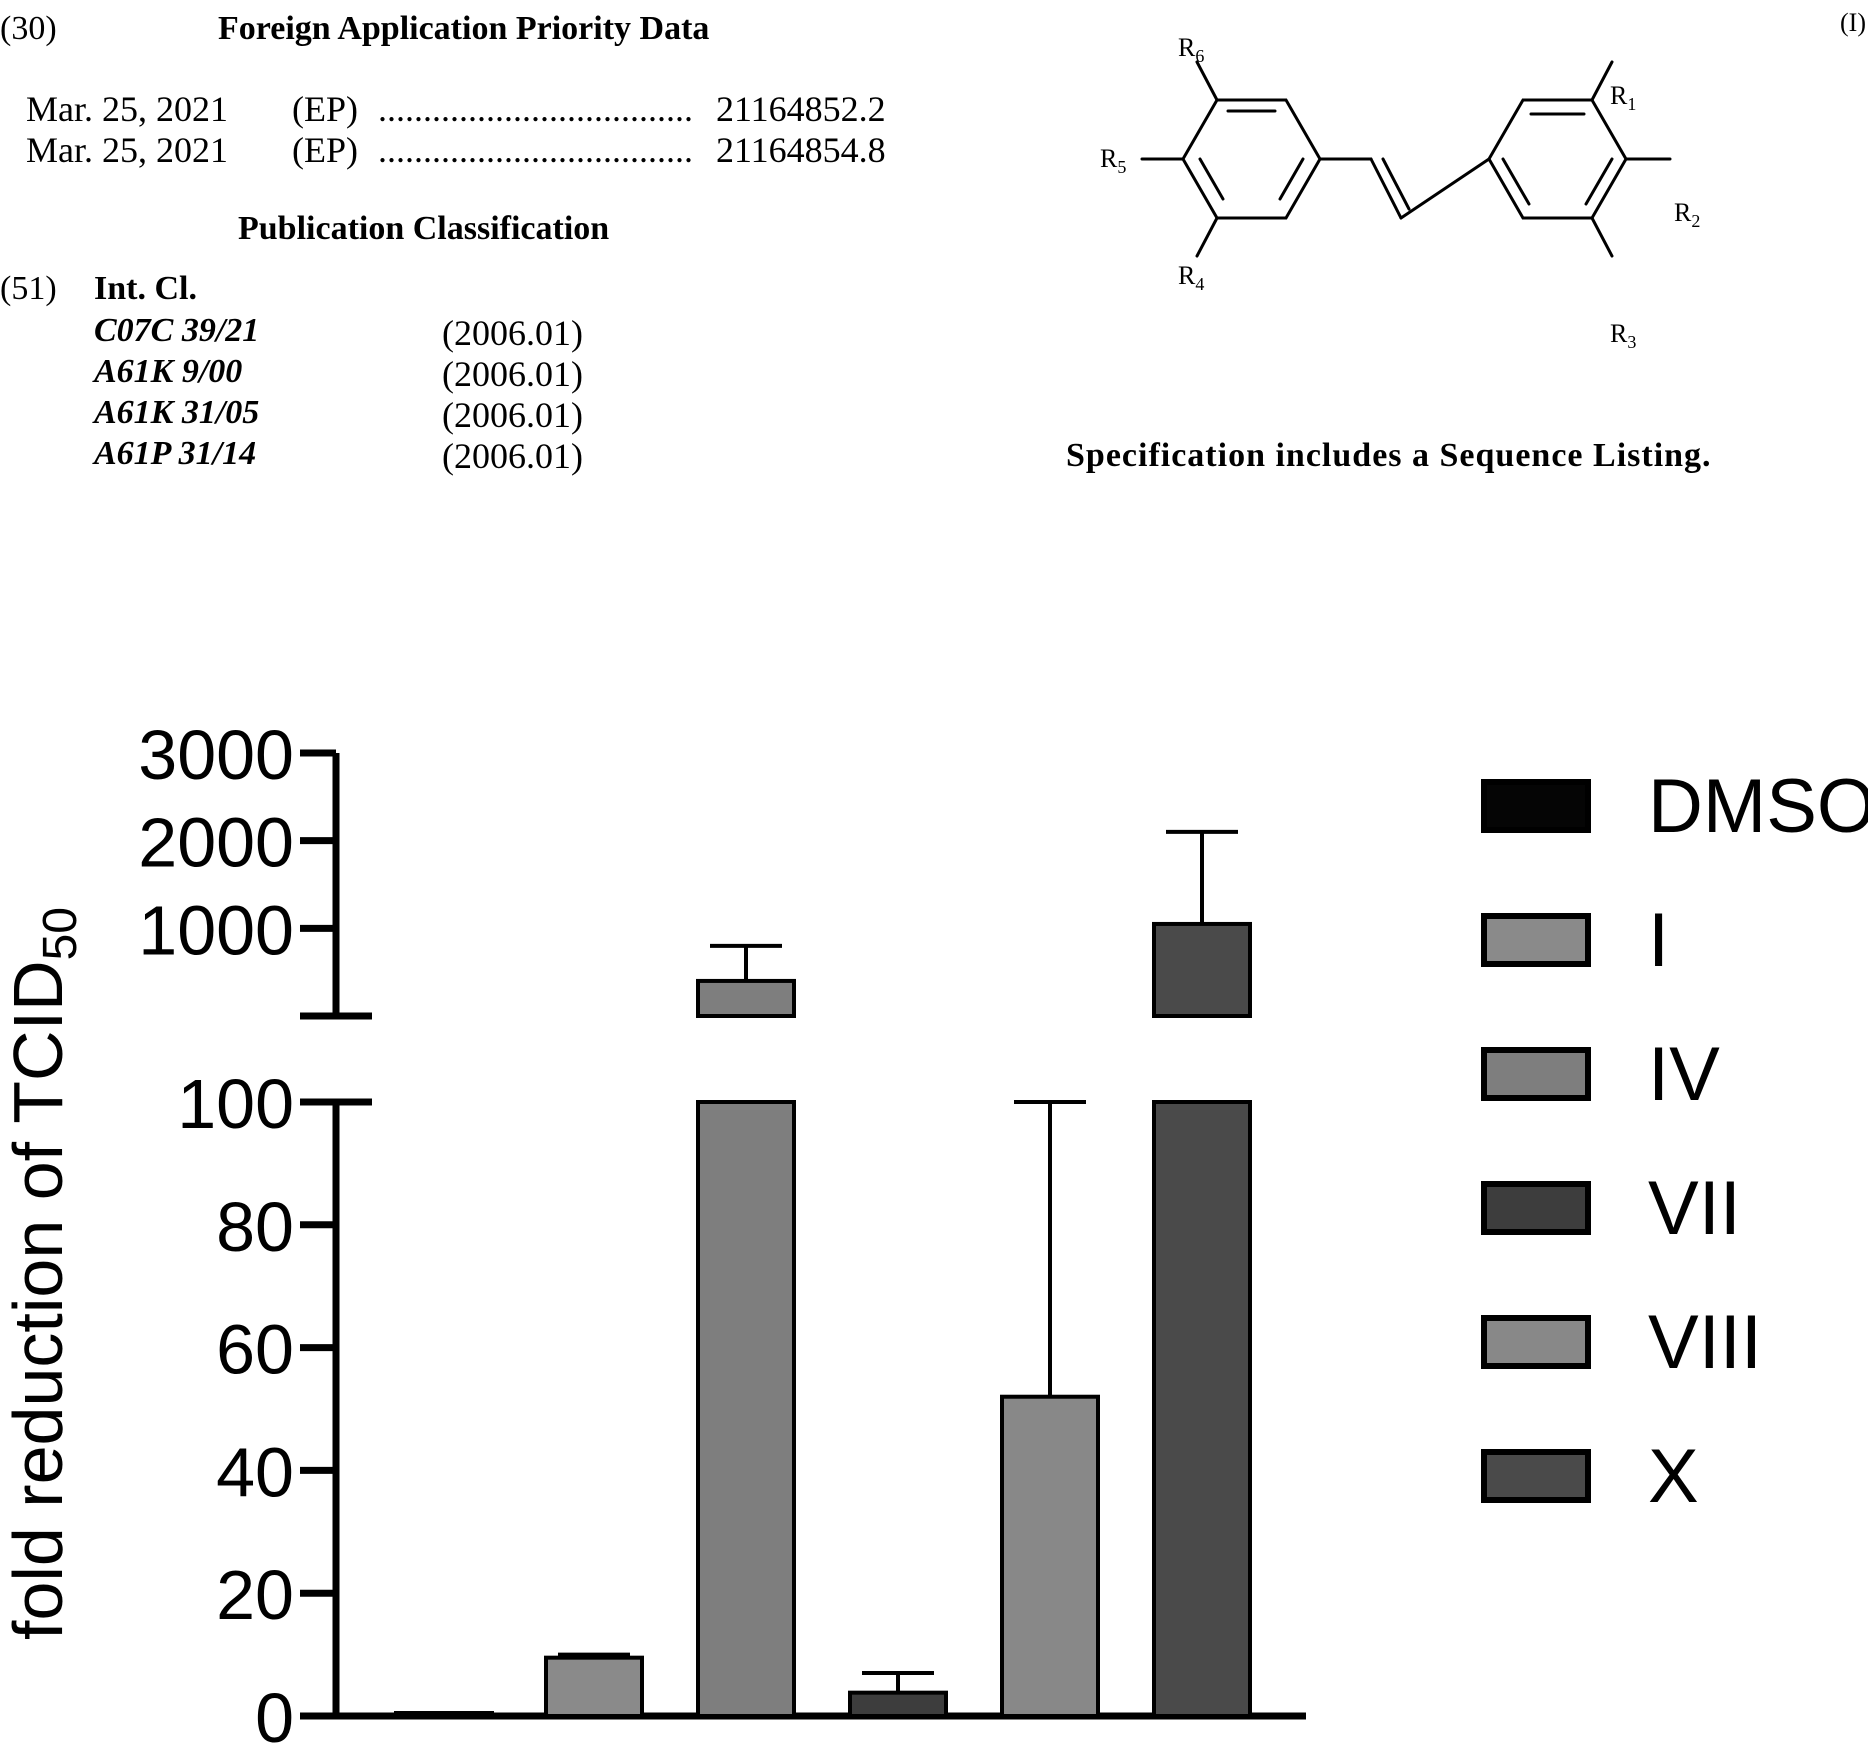  What do you see at coordinates (1853, 23) in the screenshot?
I see `formula-number: (I)` at bounding box center [1853, 23].